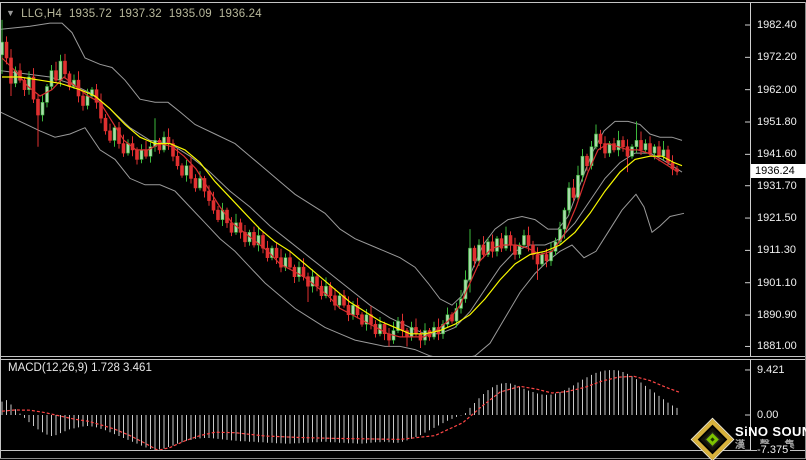 The width and height of the screenshot is (806, 460). Describe the element at coordinates (140, 14) in the screenshot. I see `quote-high: 1937.32` at that location.